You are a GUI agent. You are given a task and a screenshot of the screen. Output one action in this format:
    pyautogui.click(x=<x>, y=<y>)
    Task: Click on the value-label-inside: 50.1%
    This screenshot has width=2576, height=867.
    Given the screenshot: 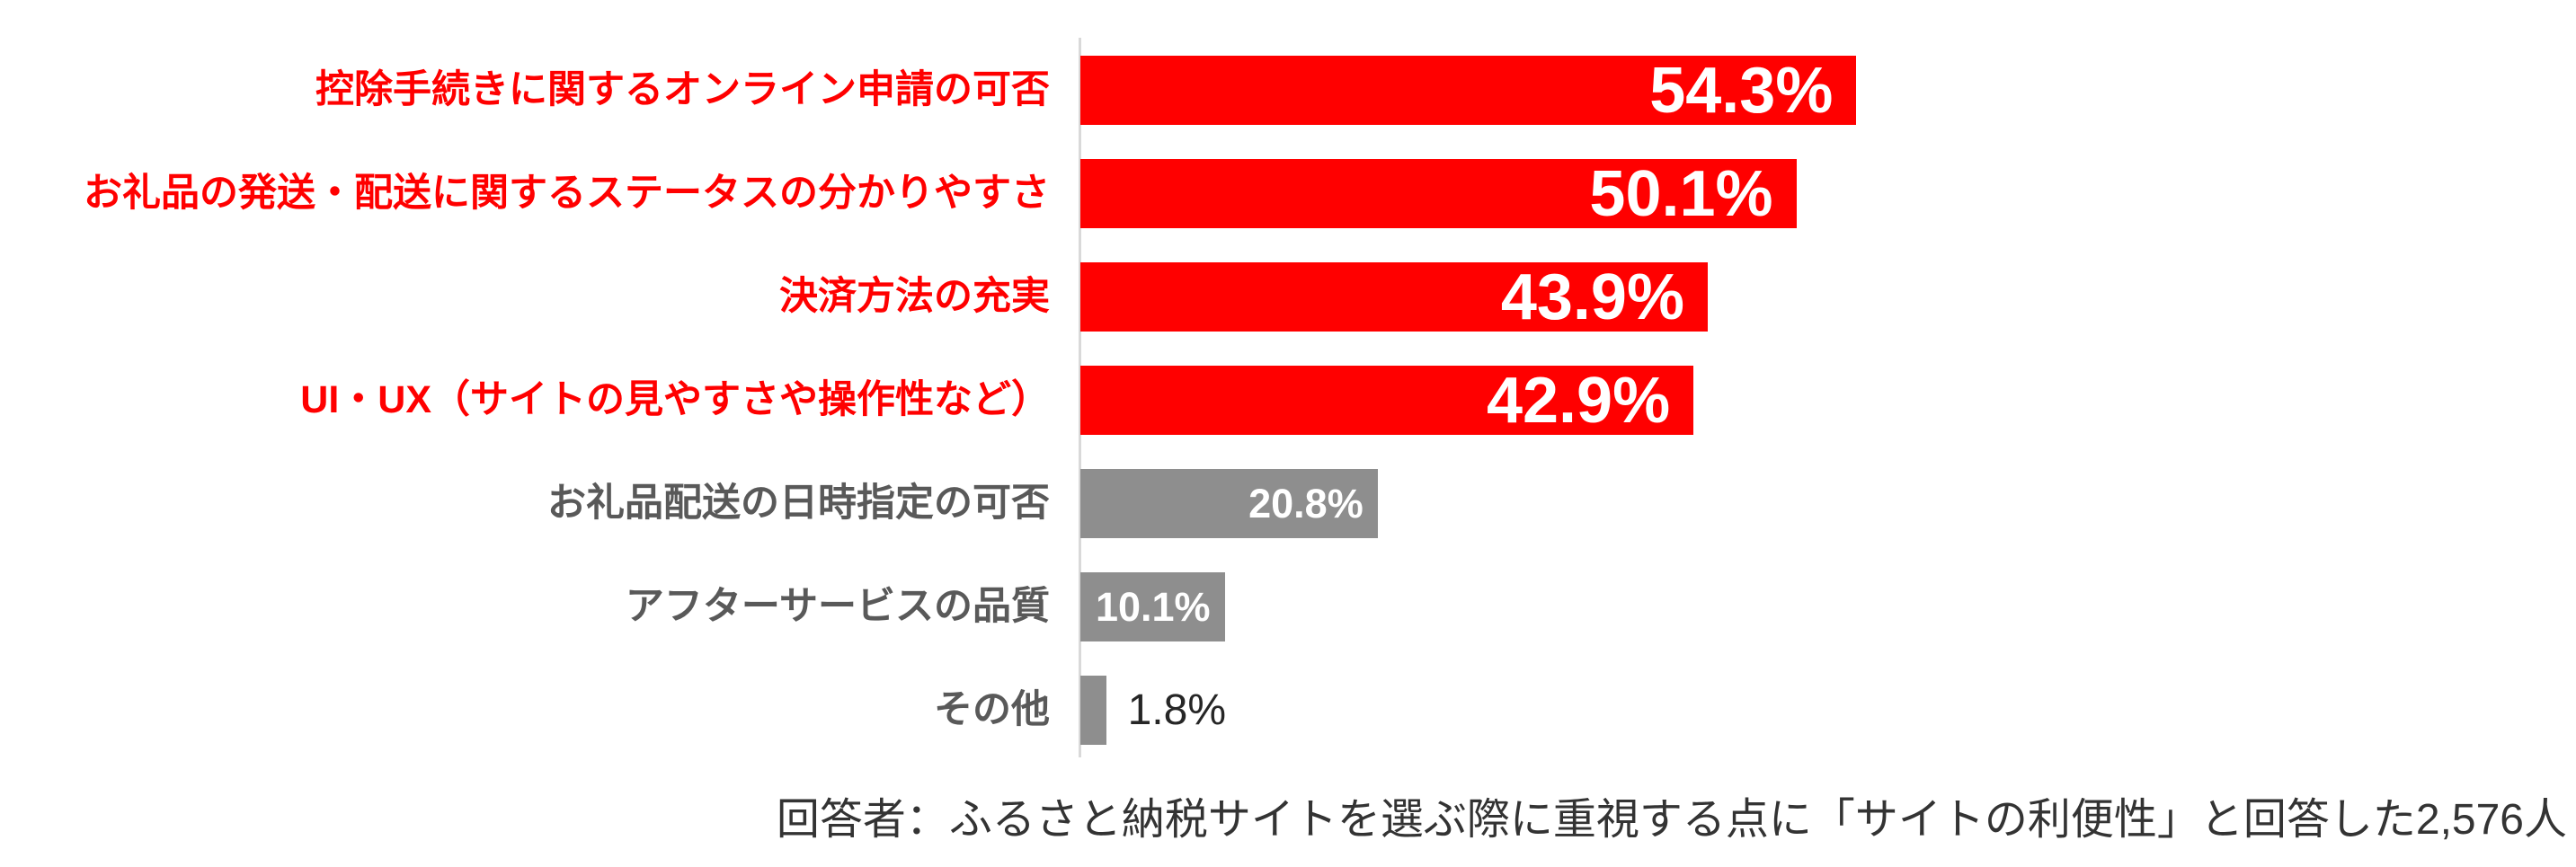 What is the action you would take?
    pyautogui.click(x=1681, y=193)
    